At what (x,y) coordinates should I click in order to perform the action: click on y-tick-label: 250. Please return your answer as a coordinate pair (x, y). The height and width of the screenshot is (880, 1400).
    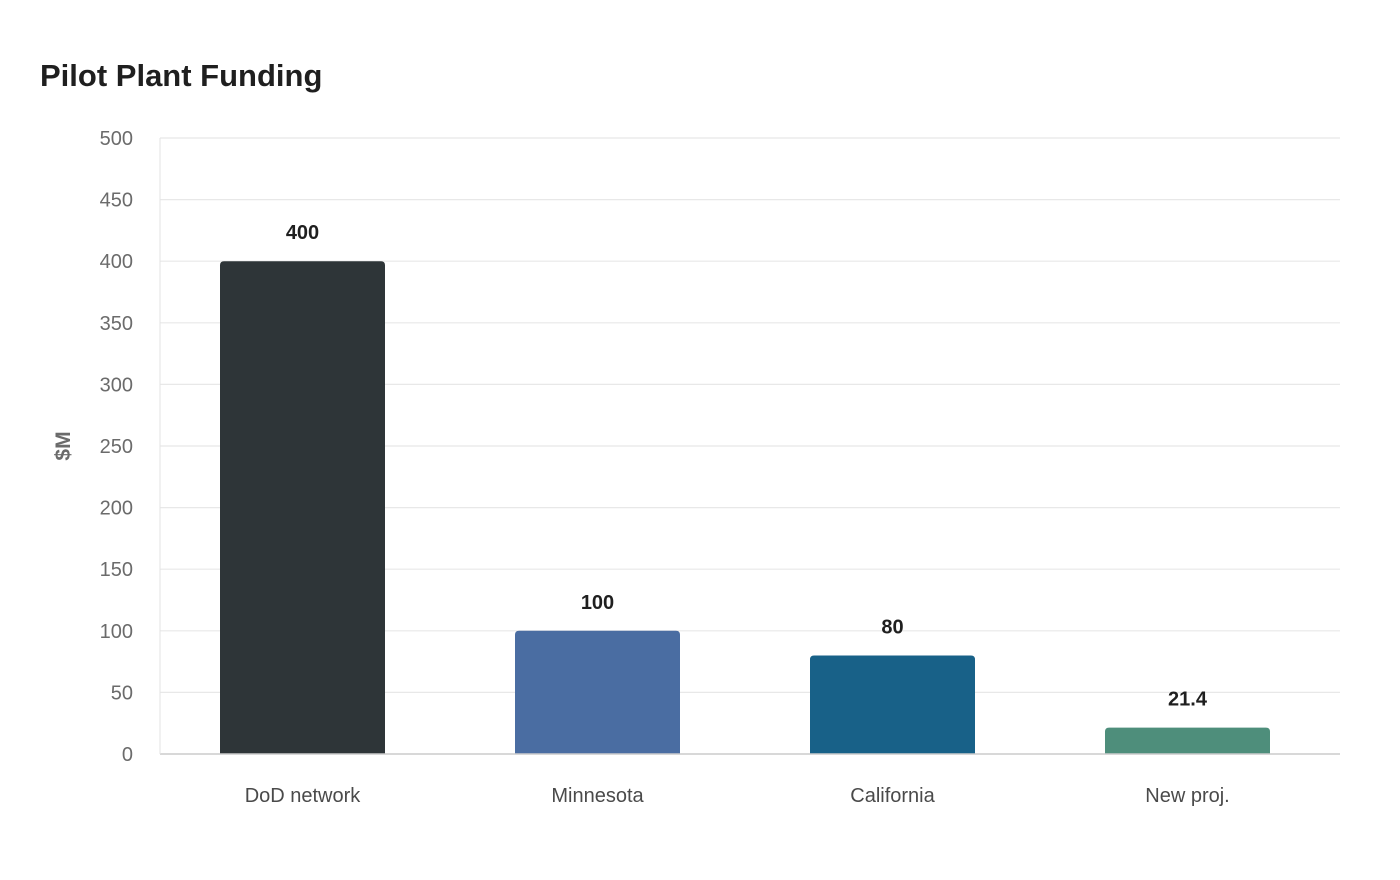
    Looking at the image, I should click on (116, 447).